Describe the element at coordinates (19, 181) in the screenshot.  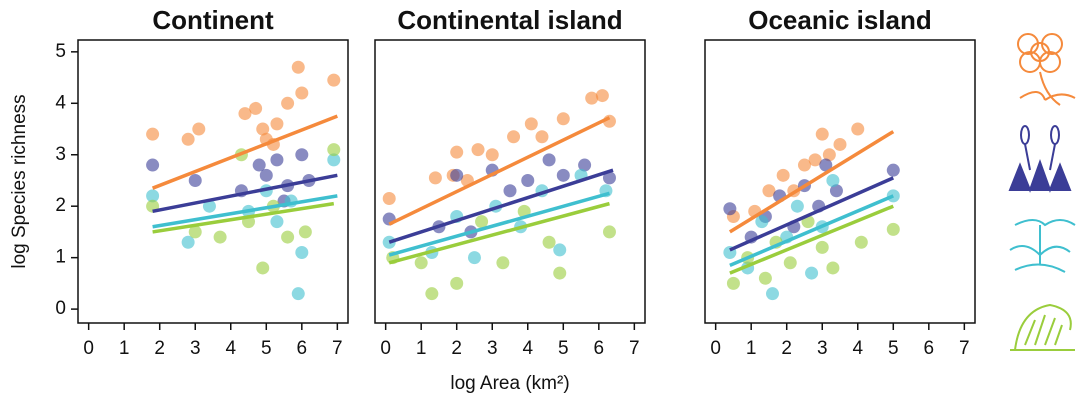
I see `y-axis-label: log Species richness` at that location.